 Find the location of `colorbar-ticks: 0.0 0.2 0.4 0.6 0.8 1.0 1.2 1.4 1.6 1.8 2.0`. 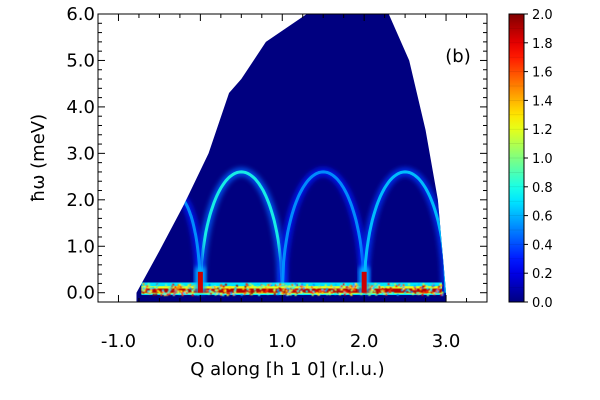

colorbar-ticks: 0.0 0.2 0.4 0.6 0.8 1.0 1.2 1.4 1.6 1.8 2.0 is located at coordinates (531, 159).